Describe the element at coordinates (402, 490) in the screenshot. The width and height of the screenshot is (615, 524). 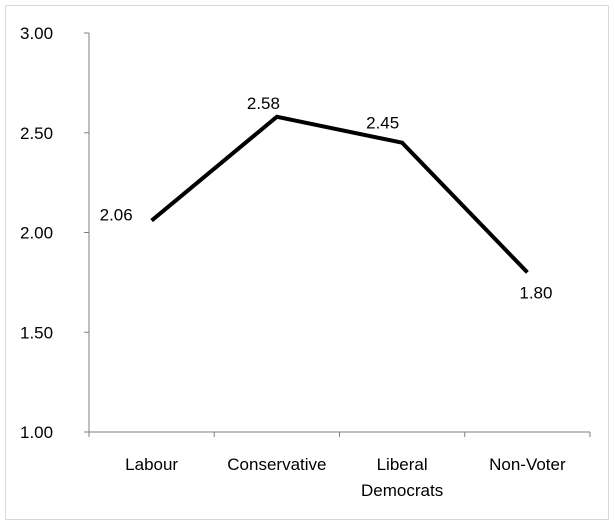
I see `x-category-label: Democrats` at that location.